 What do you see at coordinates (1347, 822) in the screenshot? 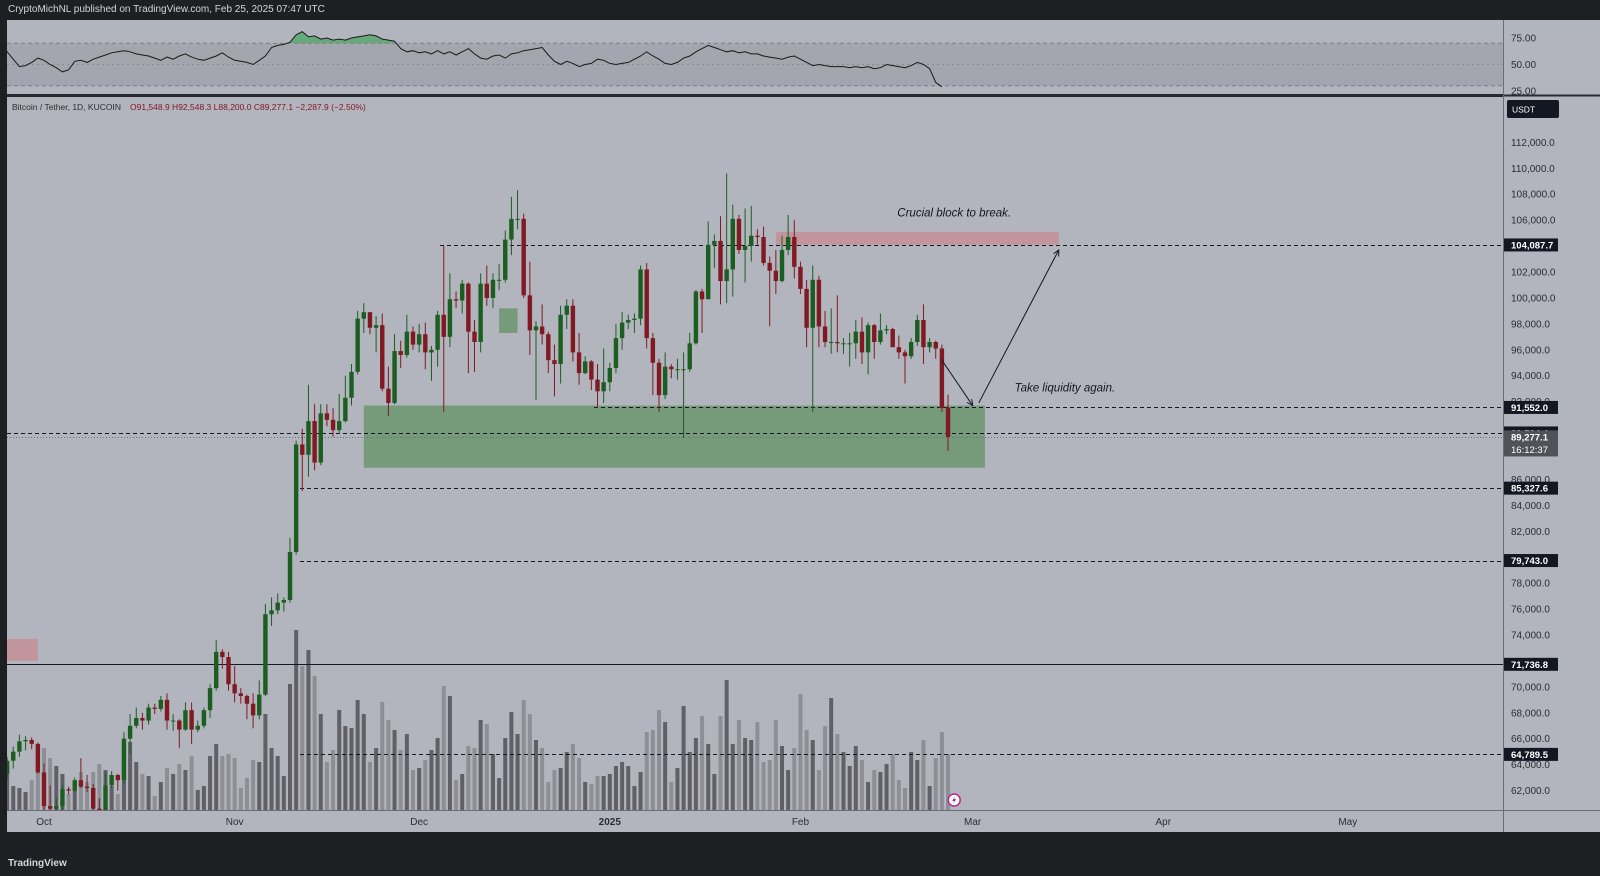
I see `time-tick-label: May` at bounding box center [1347, 822].